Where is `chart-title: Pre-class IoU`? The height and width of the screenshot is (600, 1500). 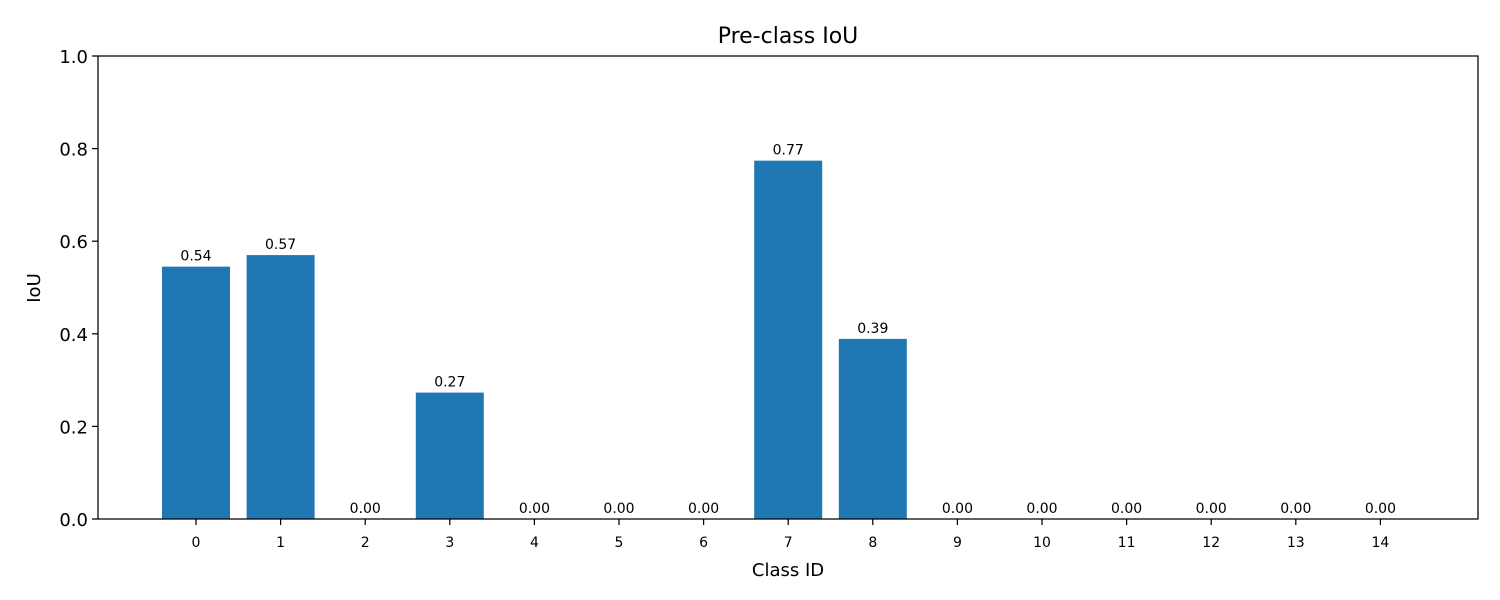
chart-title: Pre-class IoU is located at coordinates (788, 36).